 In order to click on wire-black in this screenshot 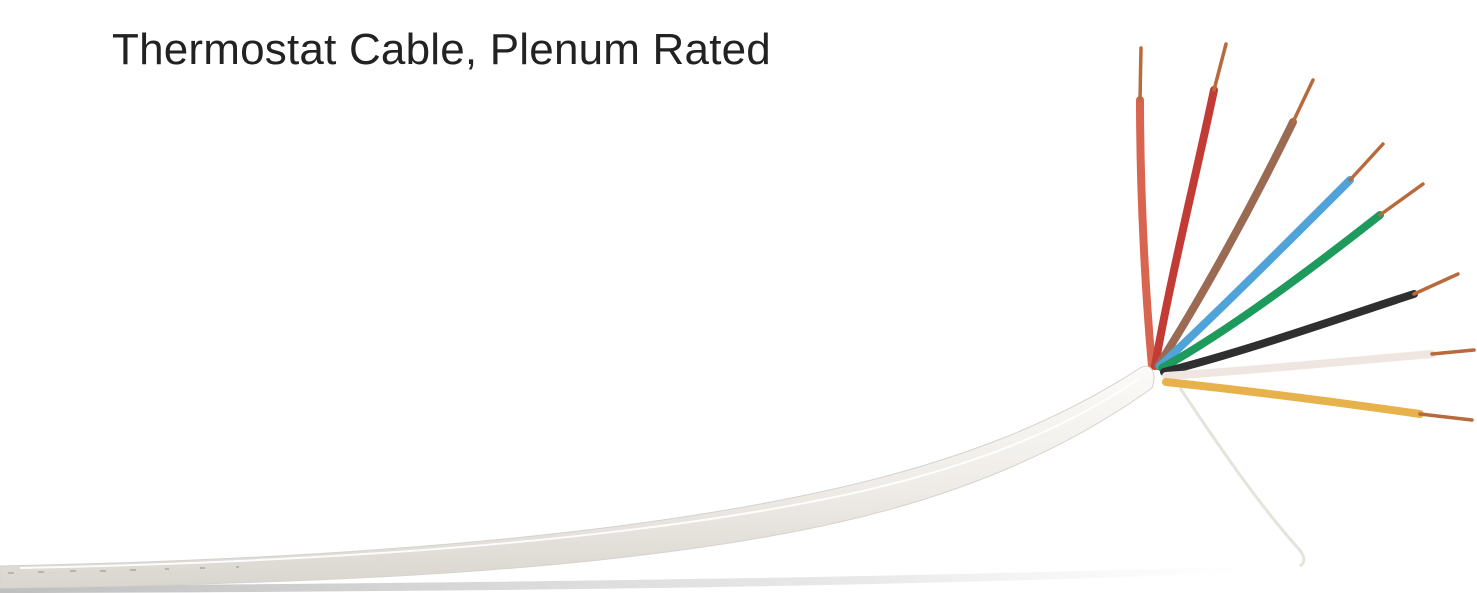, I will do `click(1289, 333)`.